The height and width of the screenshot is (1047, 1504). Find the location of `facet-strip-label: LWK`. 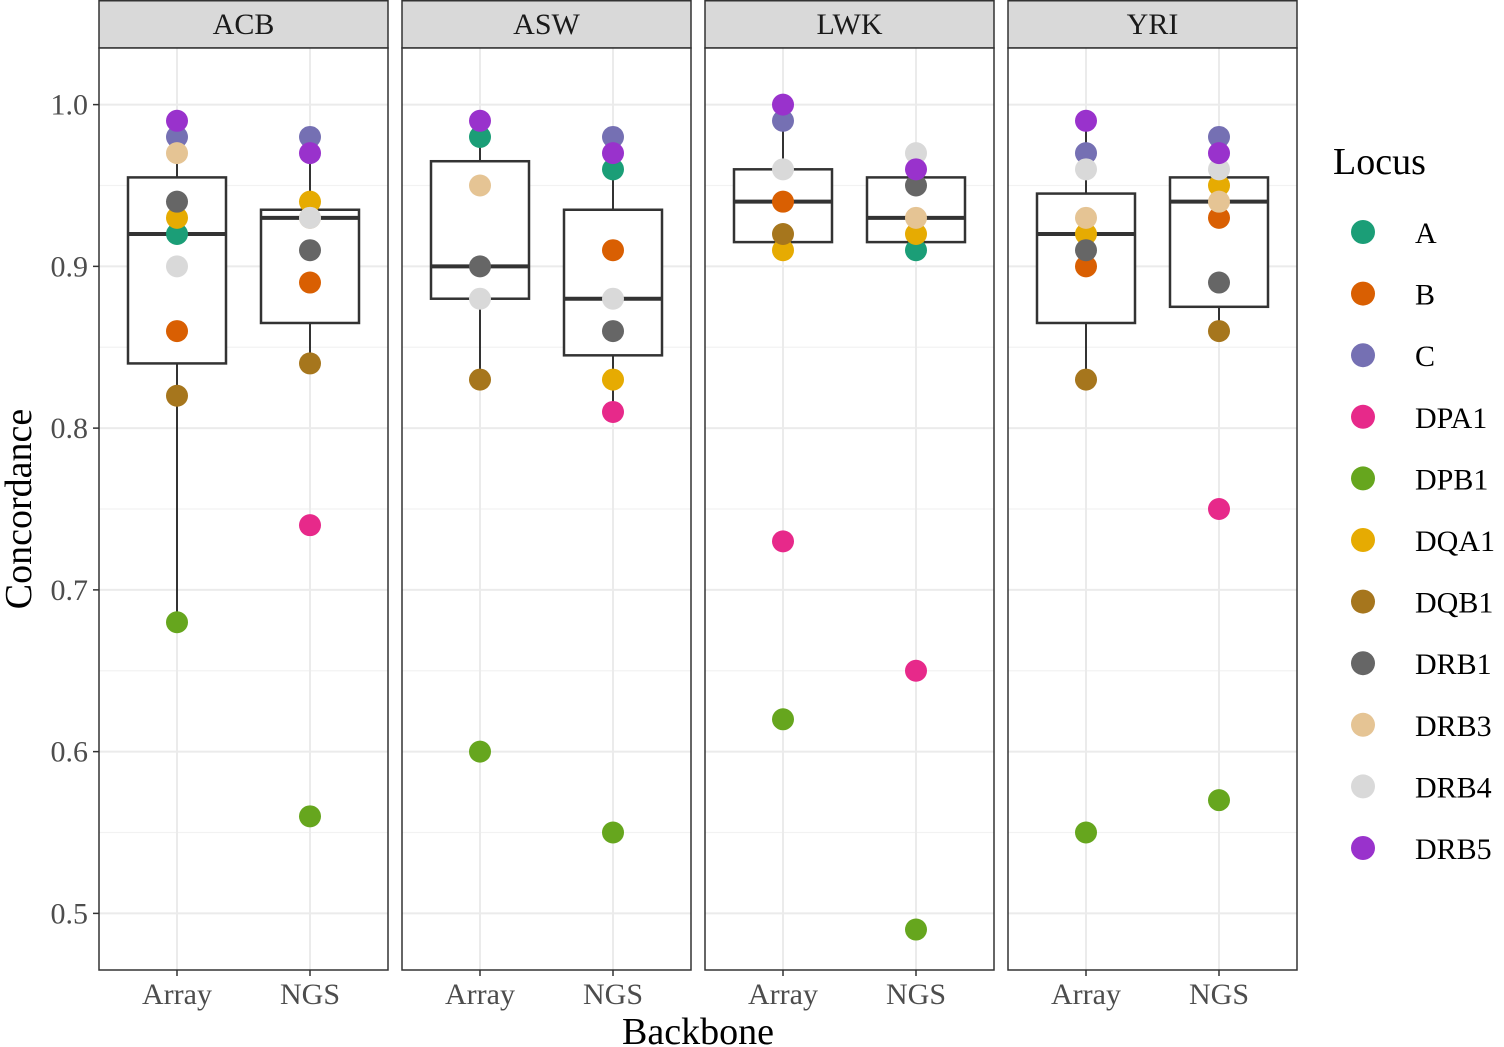

facet-strip-label: LWK is located at coordinates (849, 24).